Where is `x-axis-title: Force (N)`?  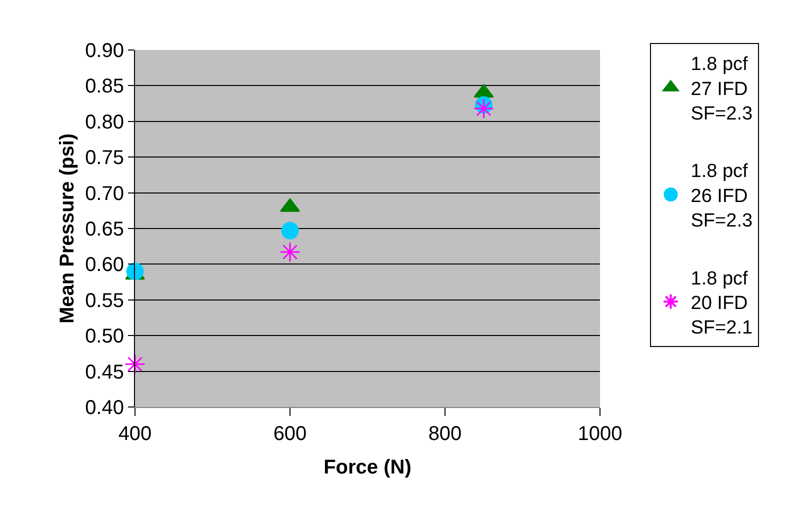
x-axis-title: Force (N) is located at coordinates (368, 467).